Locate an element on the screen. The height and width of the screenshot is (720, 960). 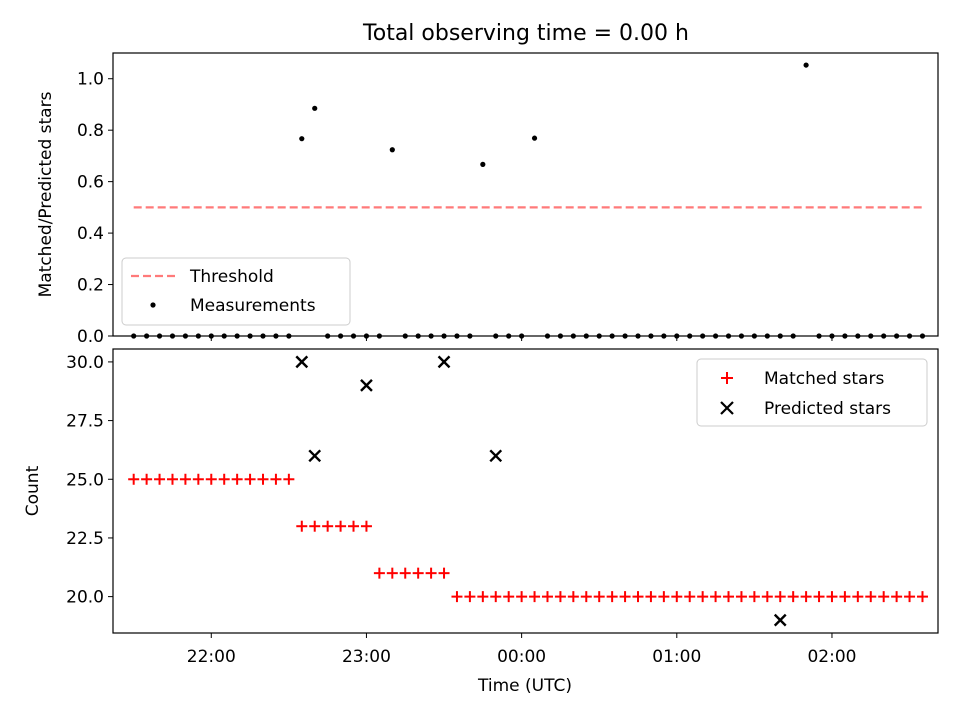
count-x-tick-label: 23:00 is located at coordinates (366, 657).